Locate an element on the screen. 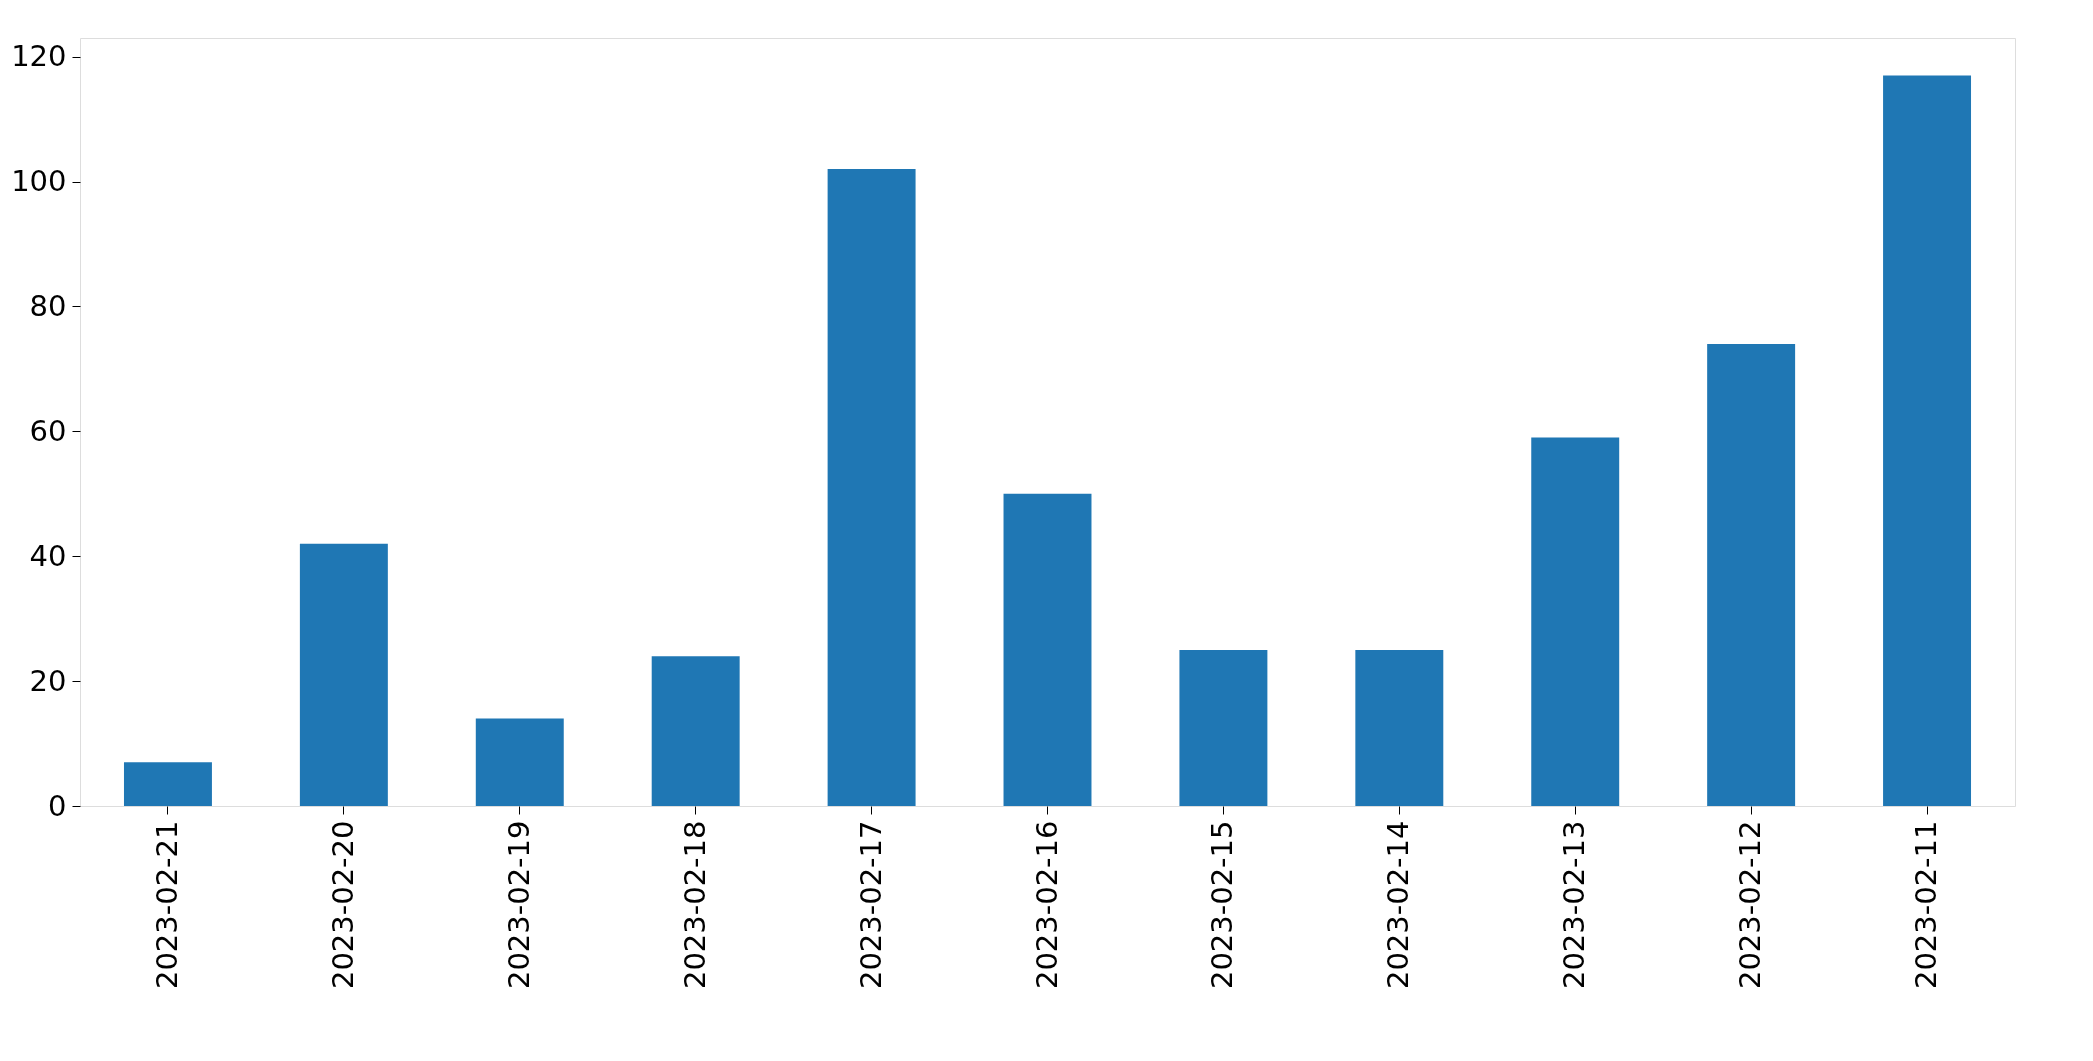 The width and height of the screenshot is (2093, 1061). x-tick-label: 2023-02-21 is located at coordinates (166, 905).